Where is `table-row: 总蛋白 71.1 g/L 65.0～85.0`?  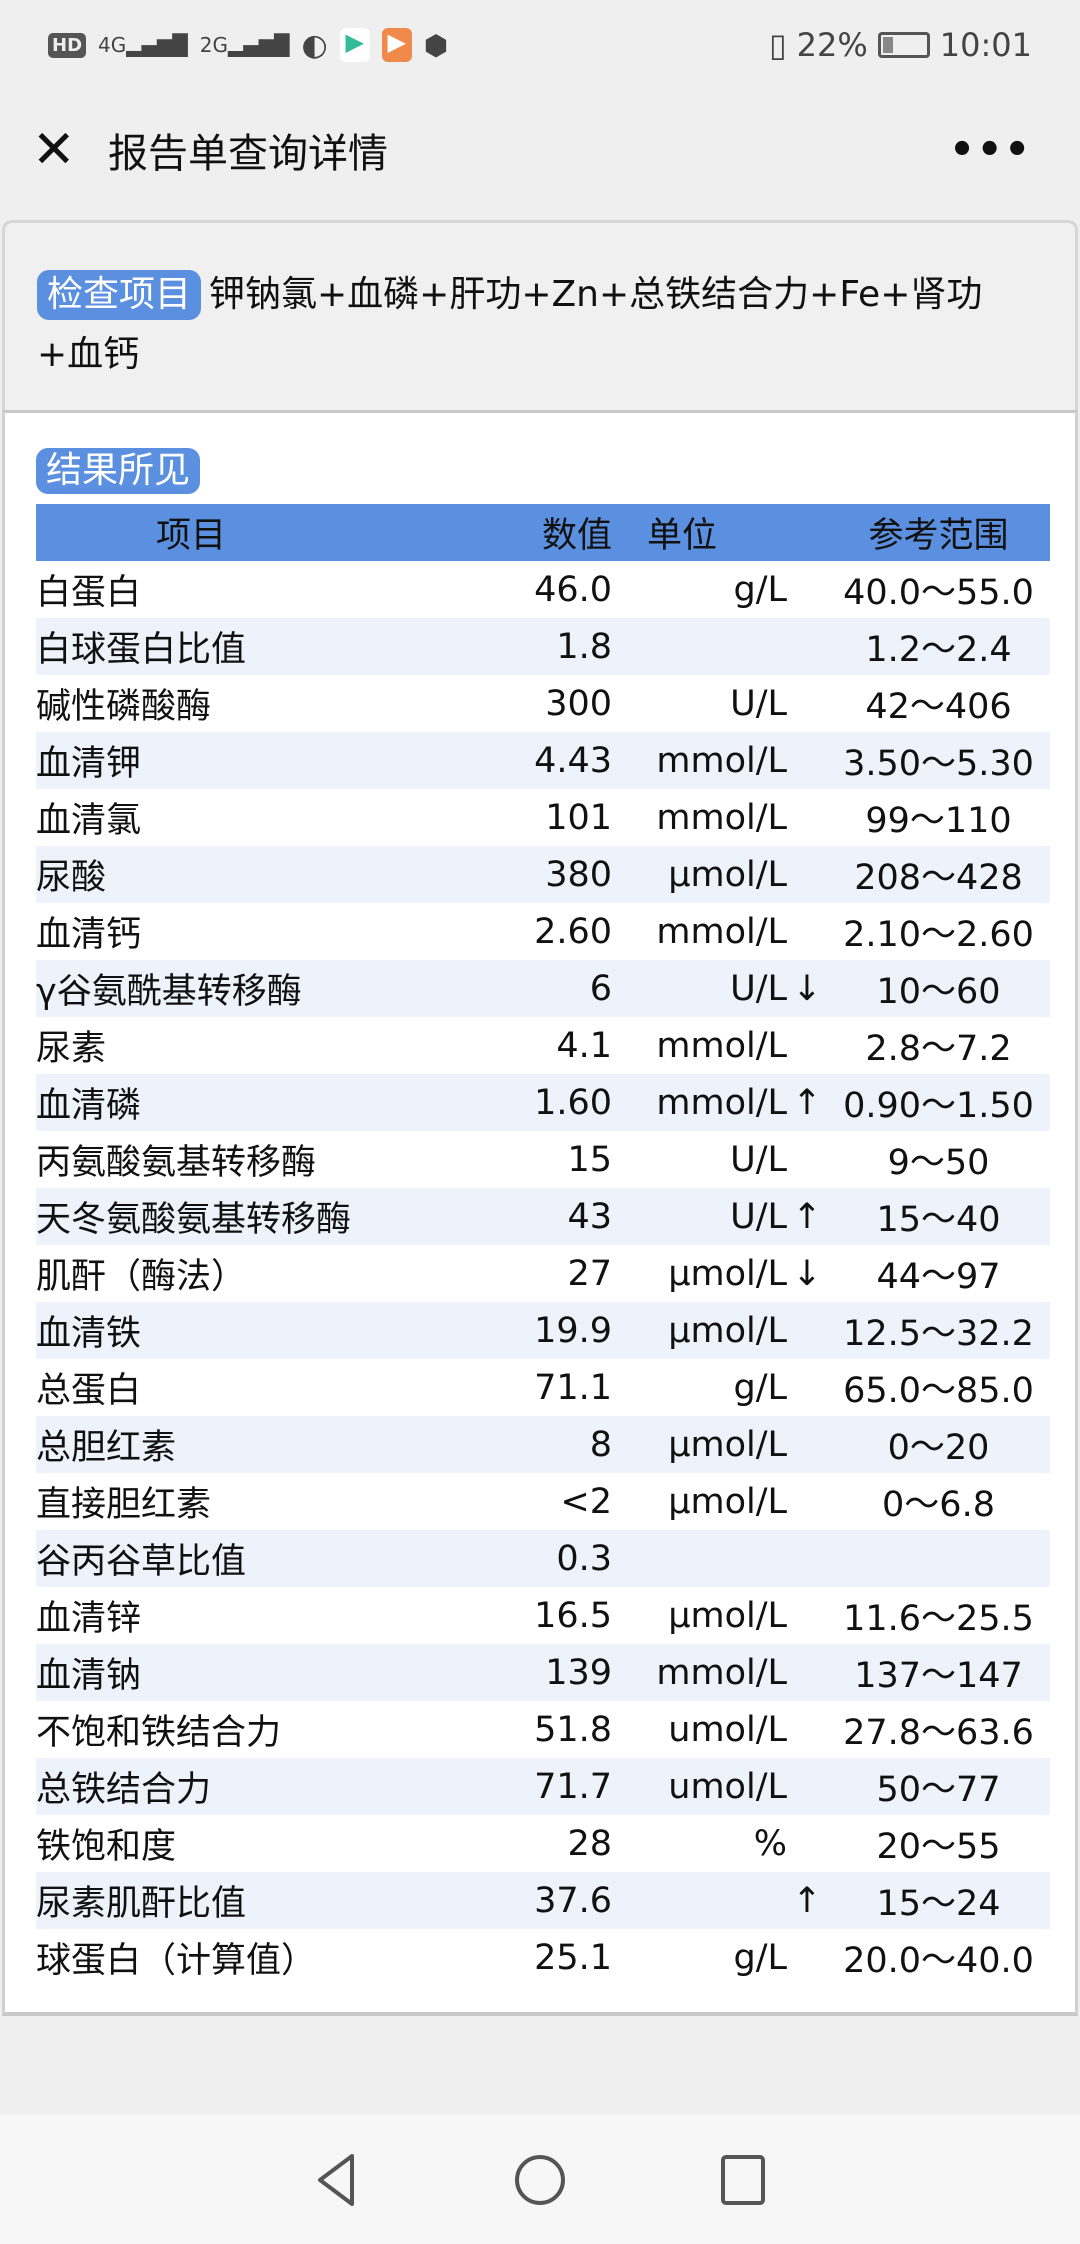
table-row: 总蛋白 71.1 g/L 65.0～85.0 is located at coordinates (543, 1387).